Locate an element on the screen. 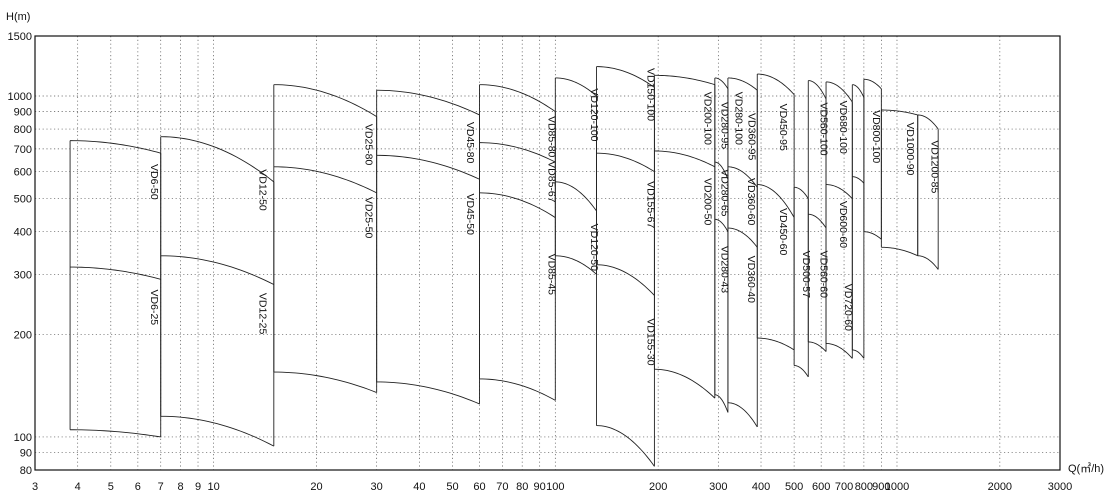  pump-model-label: VD120-100 is located at coordinates (594, 114).